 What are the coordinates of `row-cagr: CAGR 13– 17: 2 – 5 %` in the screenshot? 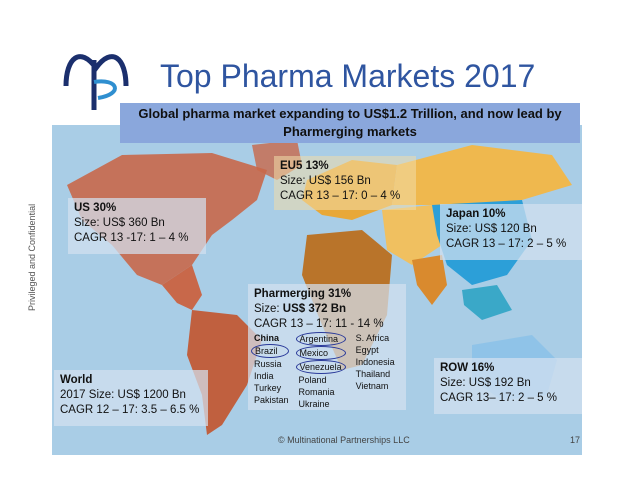 It's located at (498, 398).